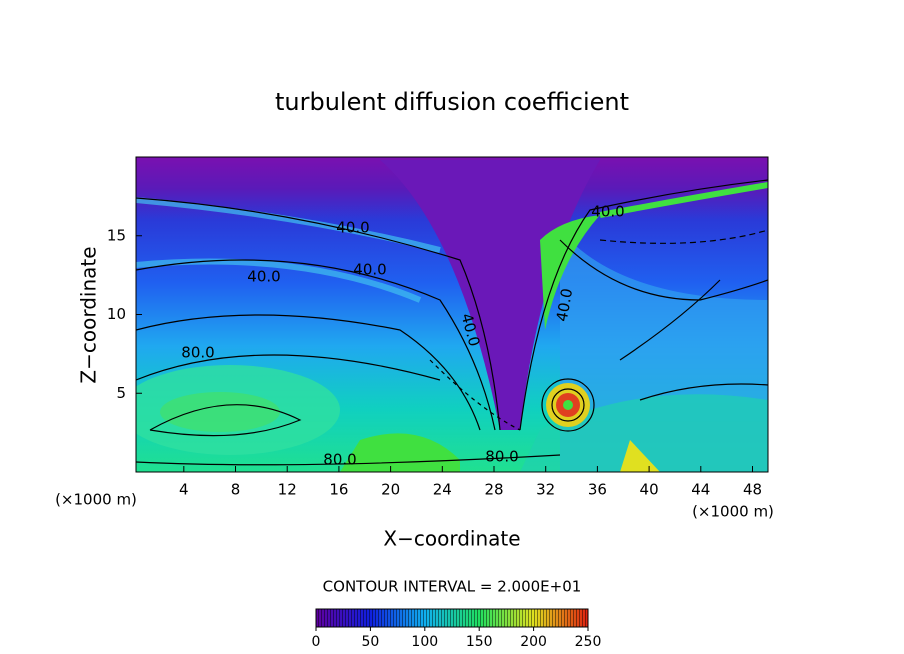  Describe the element at coordinates (184, 490) in the screenshot. I see `x-tick-label: 4` at that location.